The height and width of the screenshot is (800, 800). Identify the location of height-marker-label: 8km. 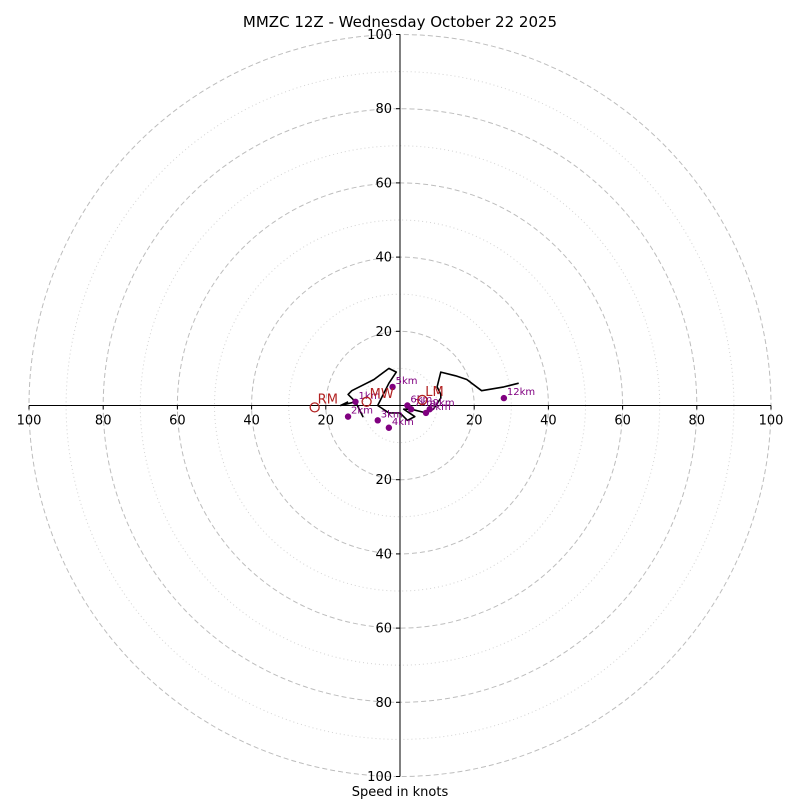
(440, 407).